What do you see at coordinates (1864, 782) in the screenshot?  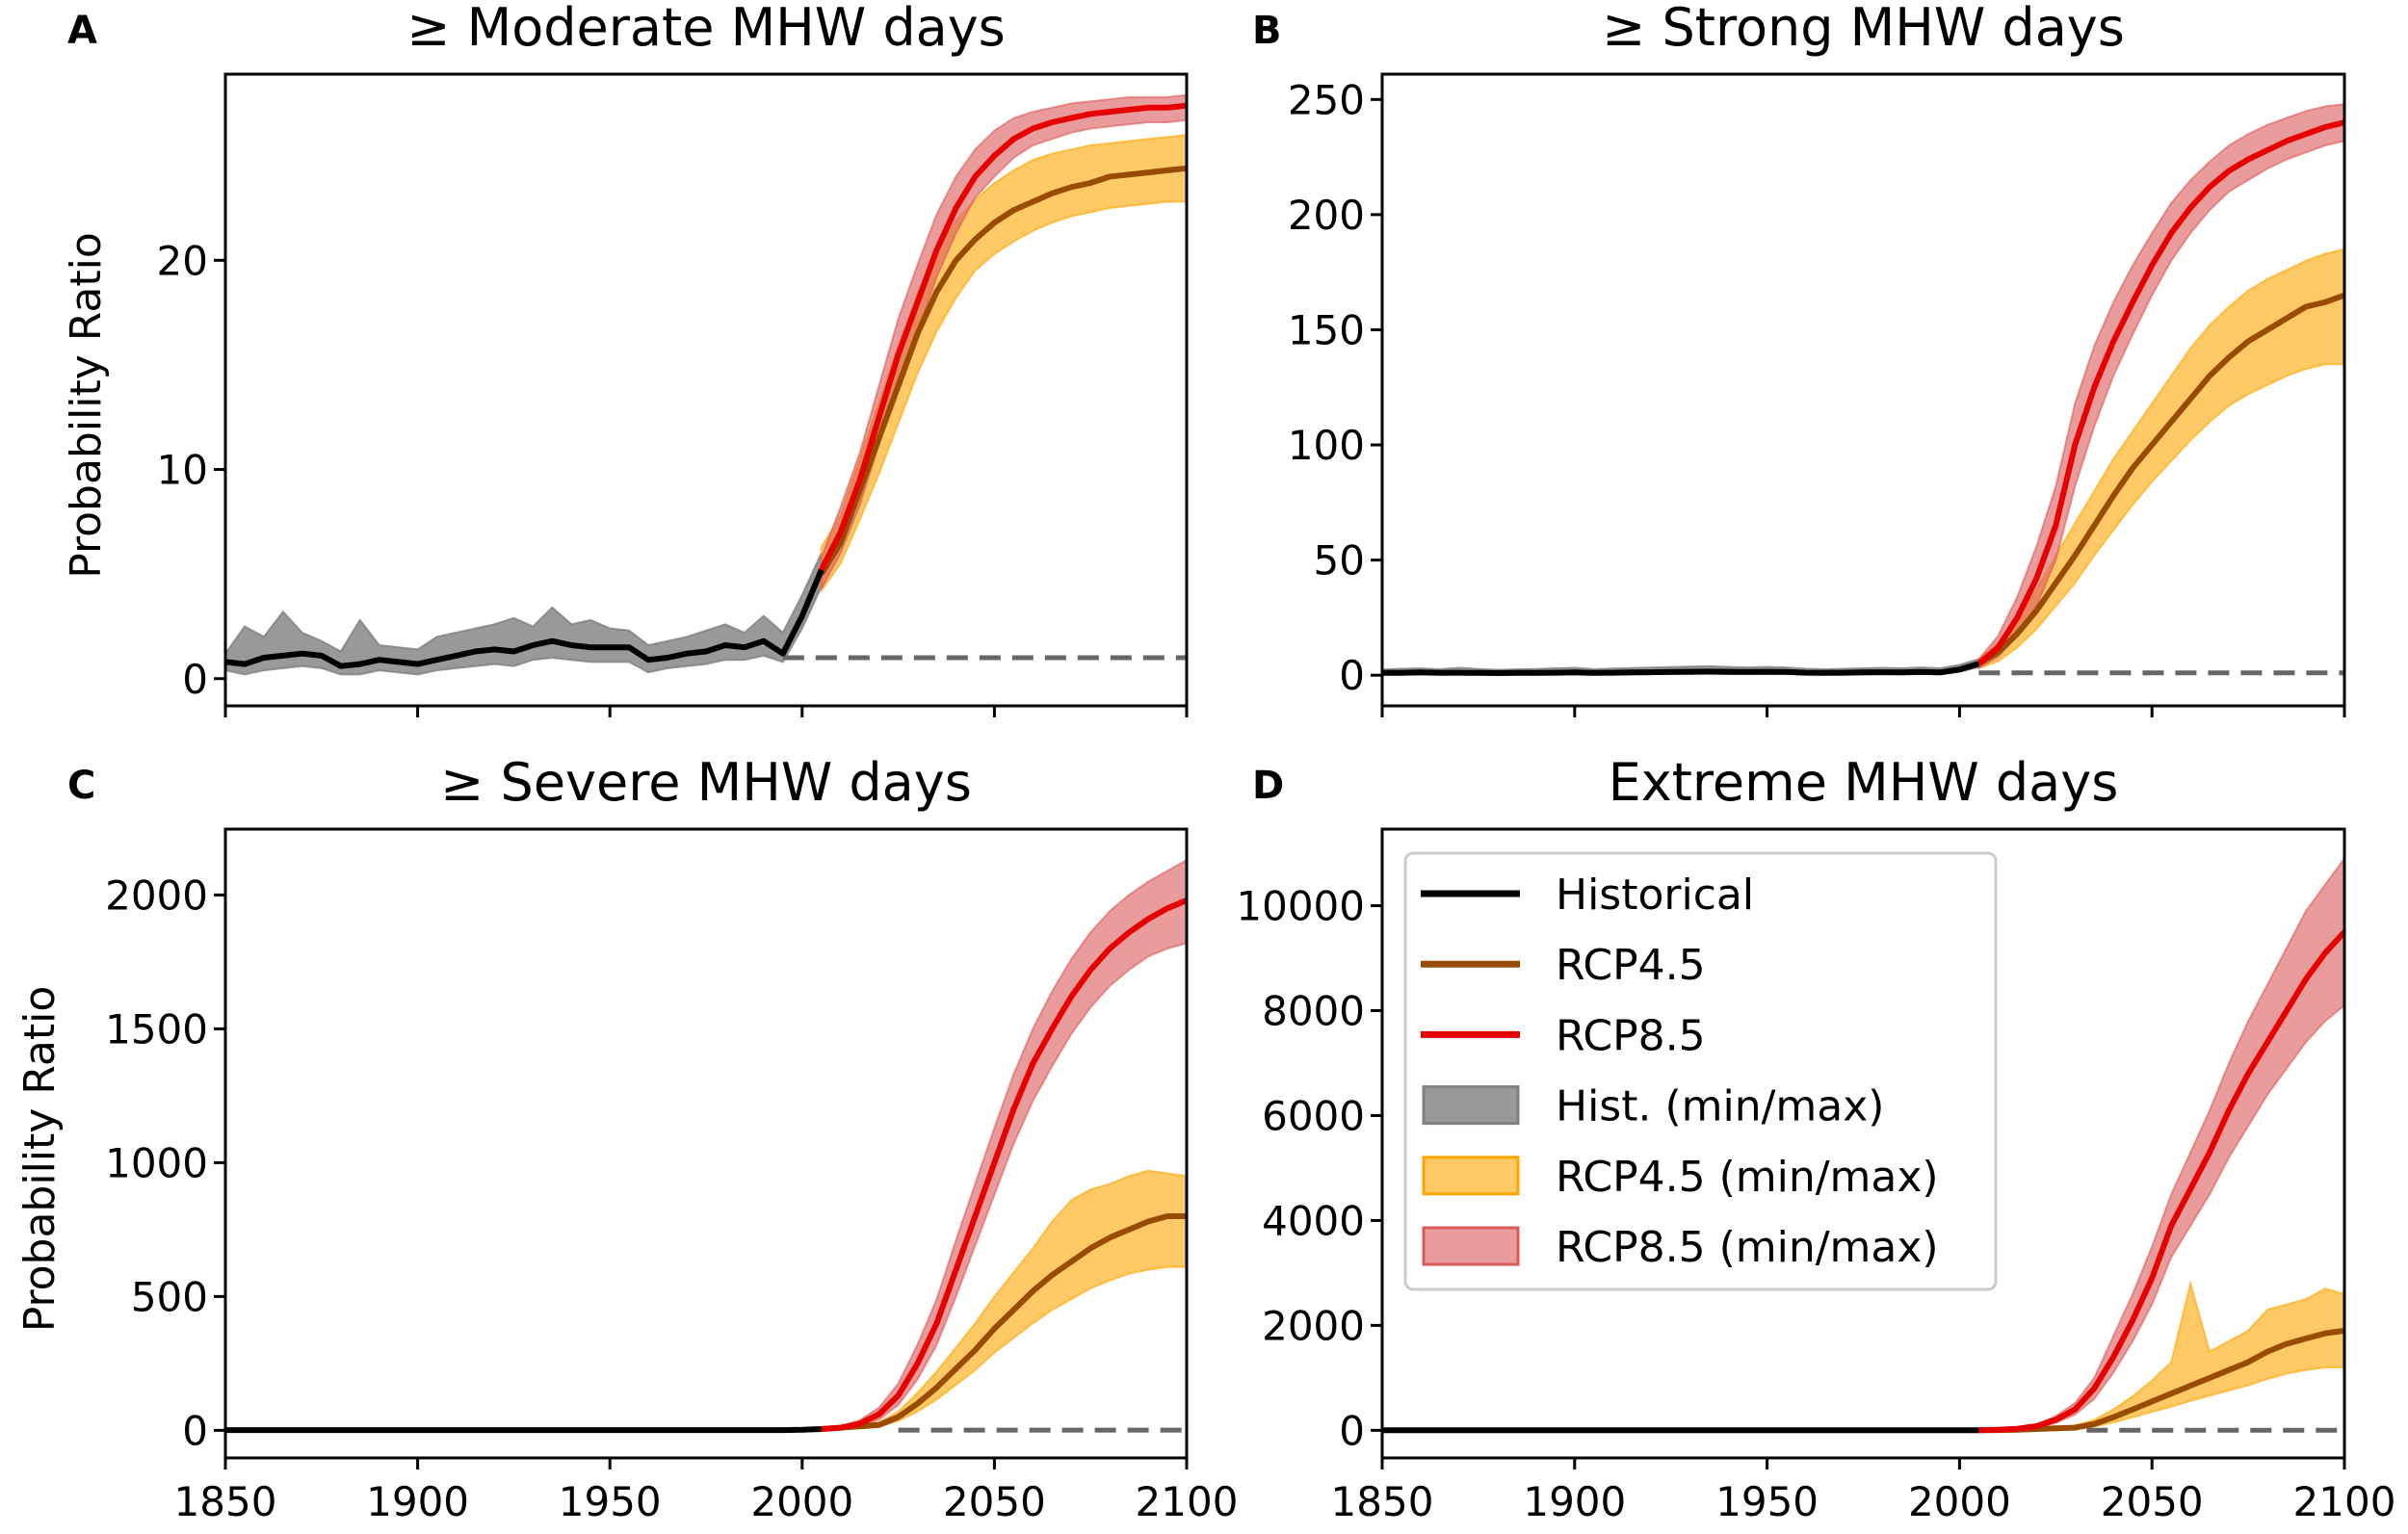 I see `panel-title: Extreme MHW days` at bounding box center [1864, 782].